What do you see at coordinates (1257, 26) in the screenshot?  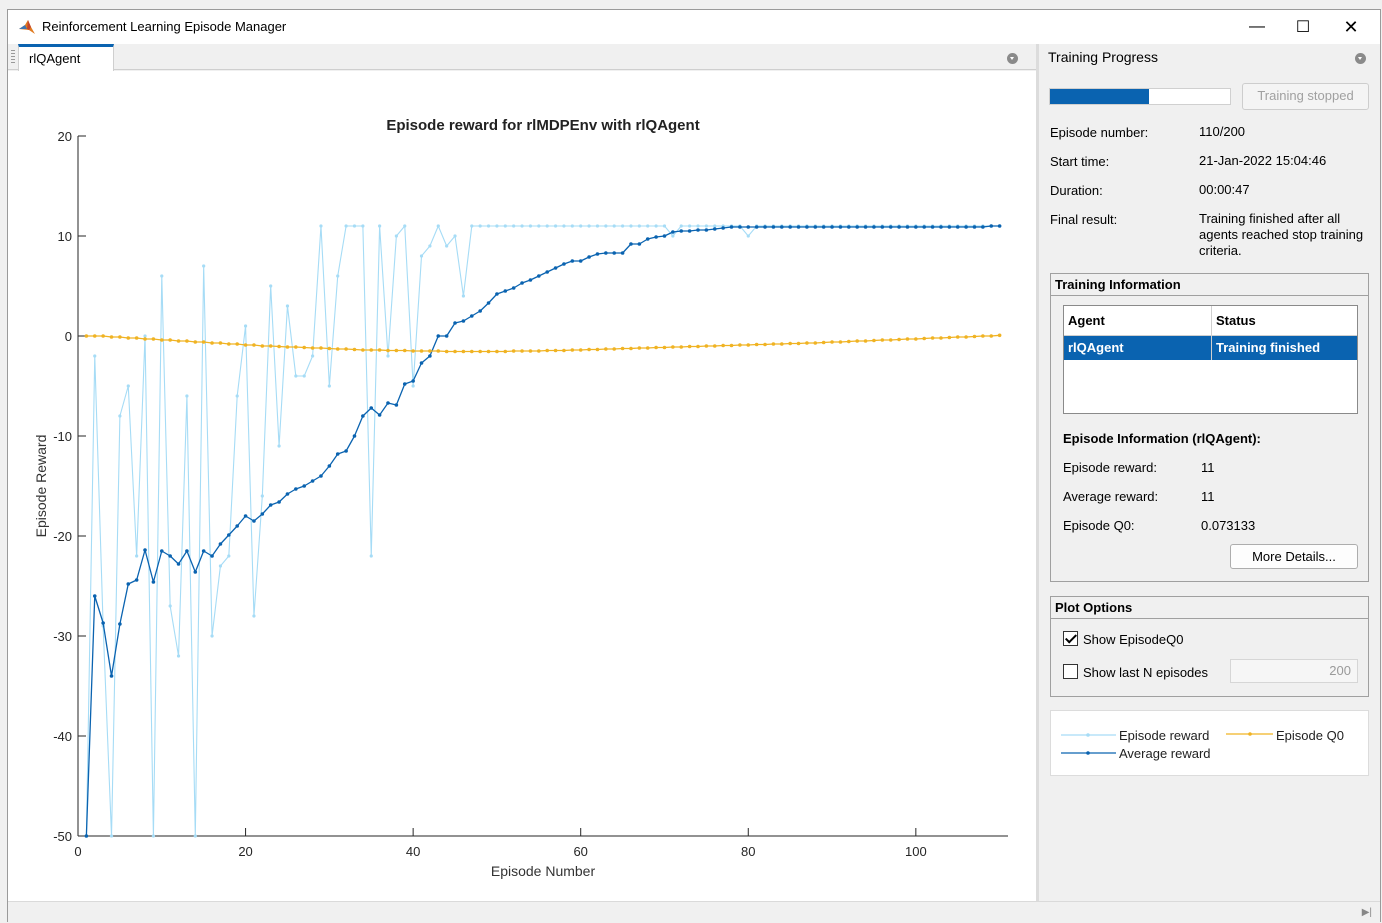 I see `minimize-button: —` at bounding box center [1257, 26].